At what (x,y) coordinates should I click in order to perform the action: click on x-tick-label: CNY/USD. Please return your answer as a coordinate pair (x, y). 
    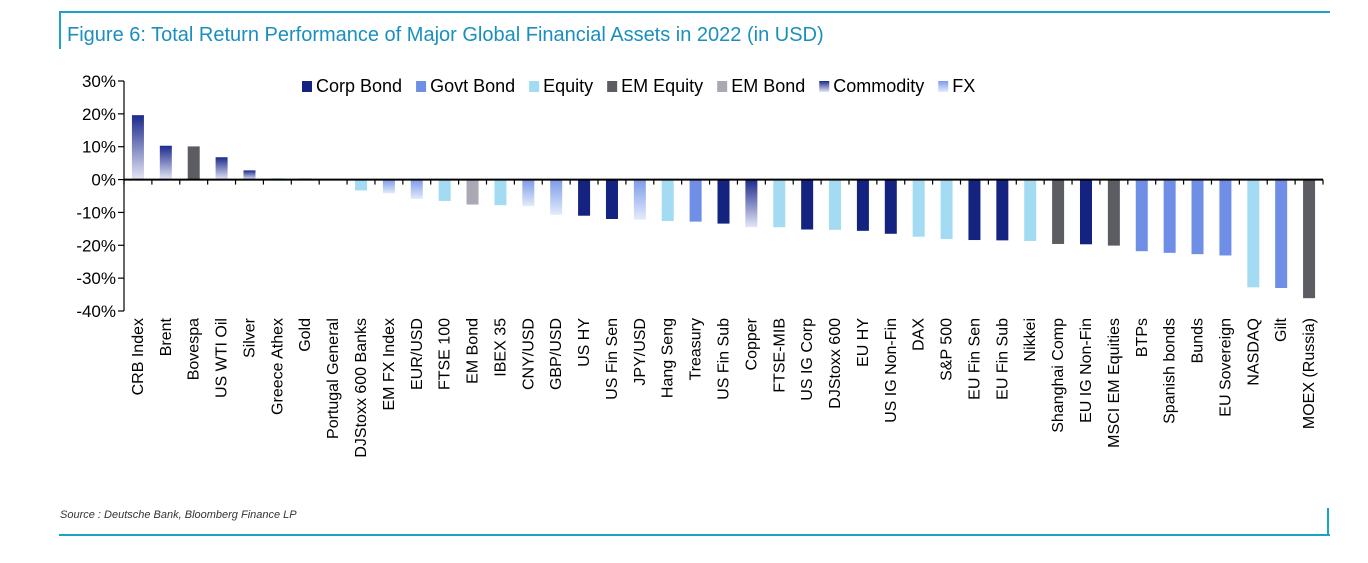
    Looking at the image, I should click on (528, 354).